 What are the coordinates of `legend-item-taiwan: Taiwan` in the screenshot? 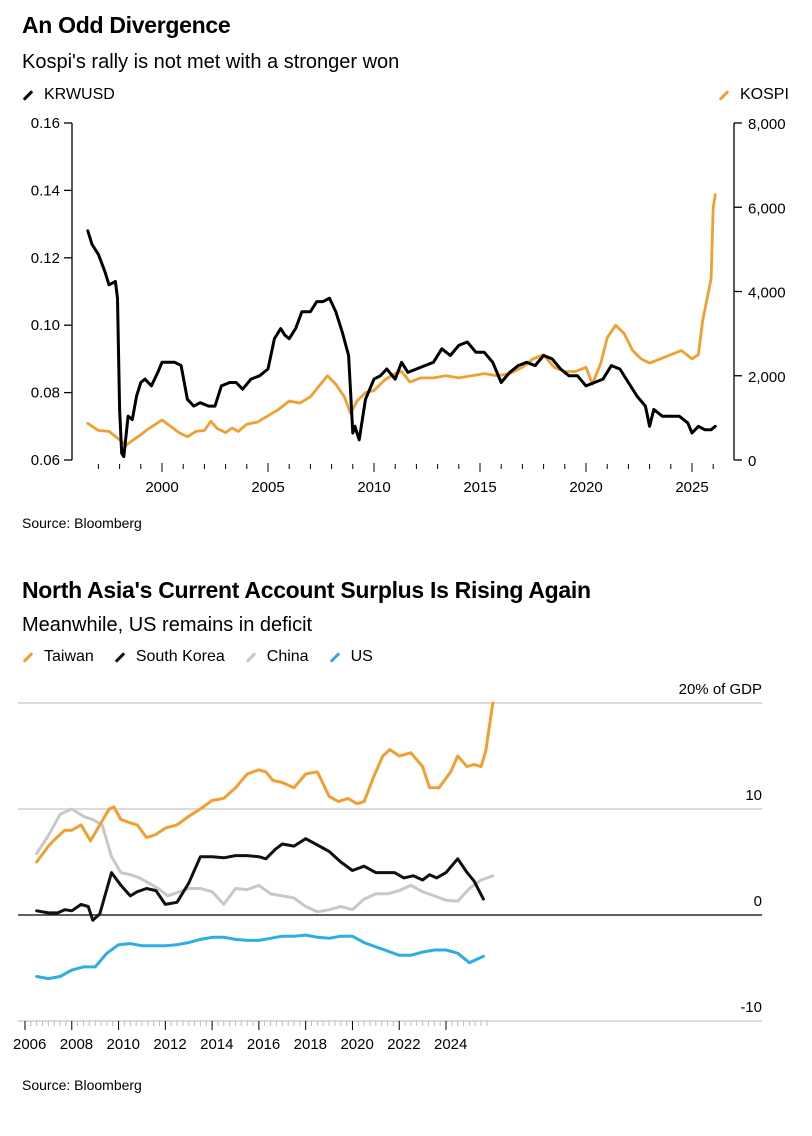 It's located at (58, 657).